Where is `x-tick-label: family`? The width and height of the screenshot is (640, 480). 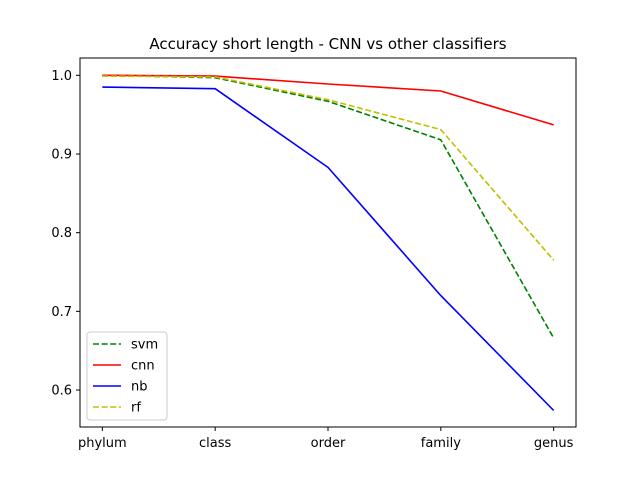
x-tick-label: family is located at coordinates (441, 443).